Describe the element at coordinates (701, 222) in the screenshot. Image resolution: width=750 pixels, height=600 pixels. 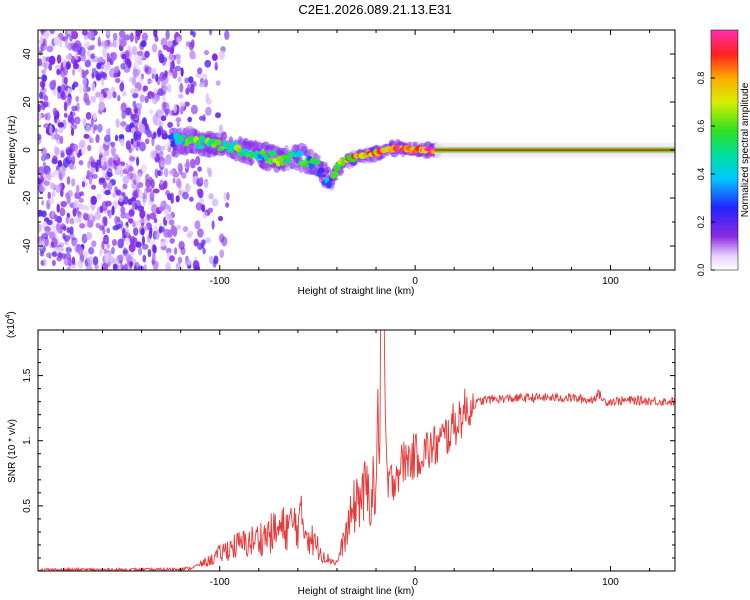
I see `colorbar-tick-label: 0.2` at that location.